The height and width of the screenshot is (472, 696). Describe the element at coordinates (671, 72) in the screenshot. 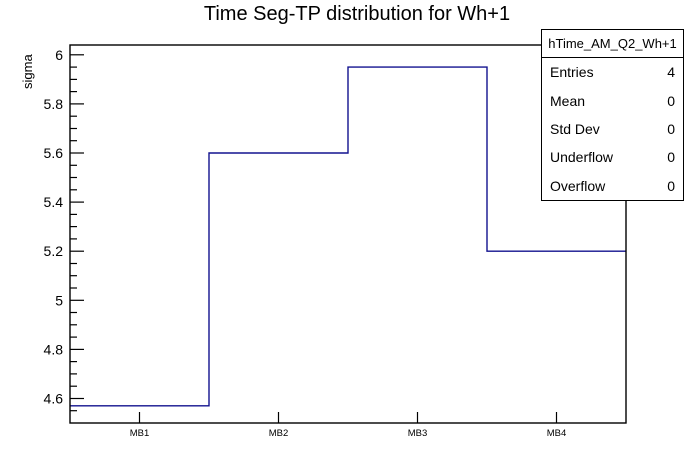

I see `stats-row-value: 4` at that location.